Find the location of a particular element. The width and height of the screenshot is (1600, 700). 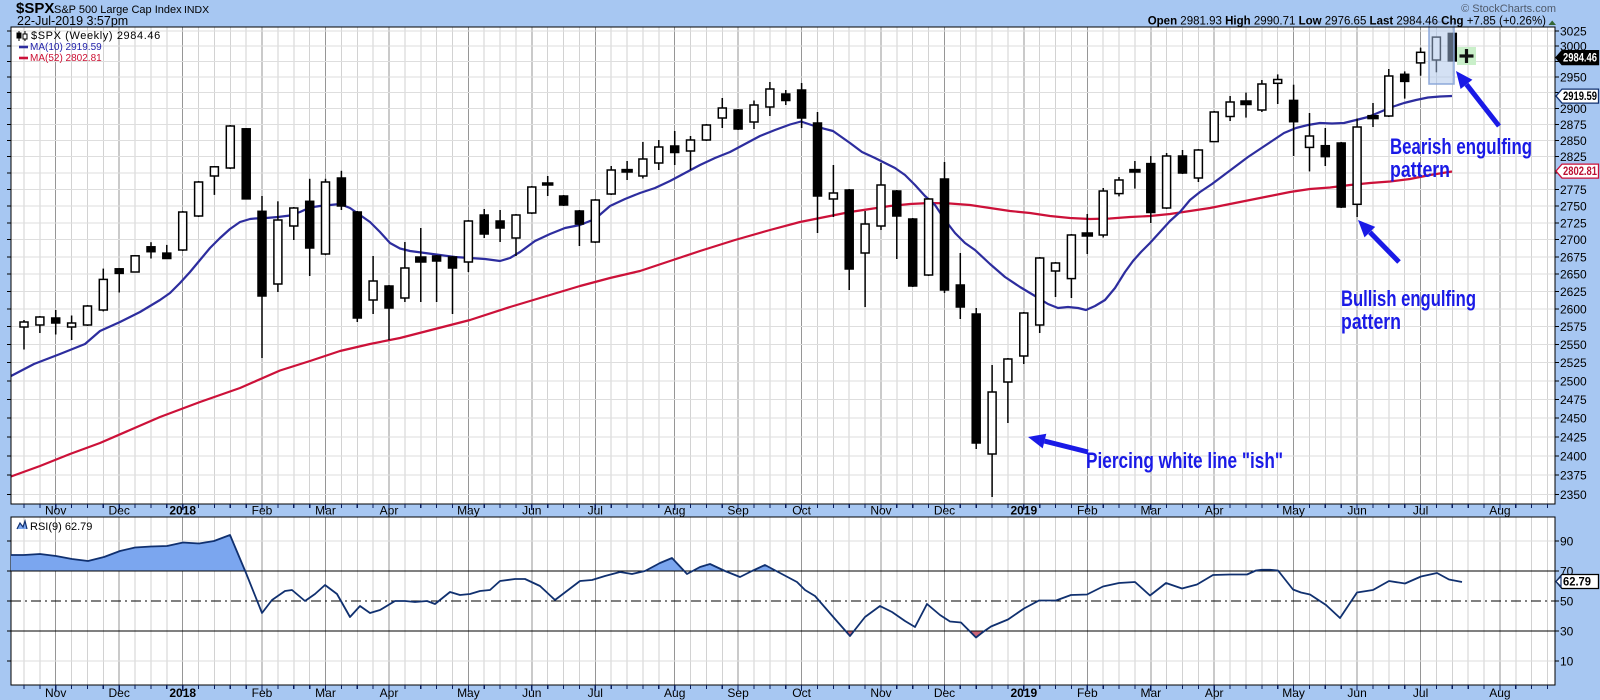

svg-text: 2950 is located at coordinates (1573, 78).